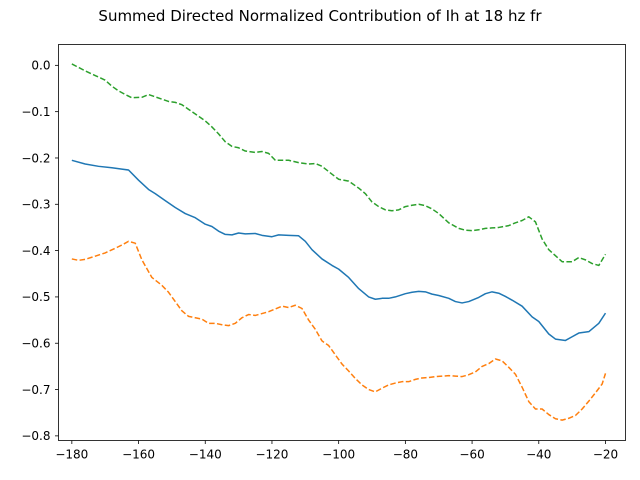  I want to click on y-tick-label: −0.6, so click(35, 344).